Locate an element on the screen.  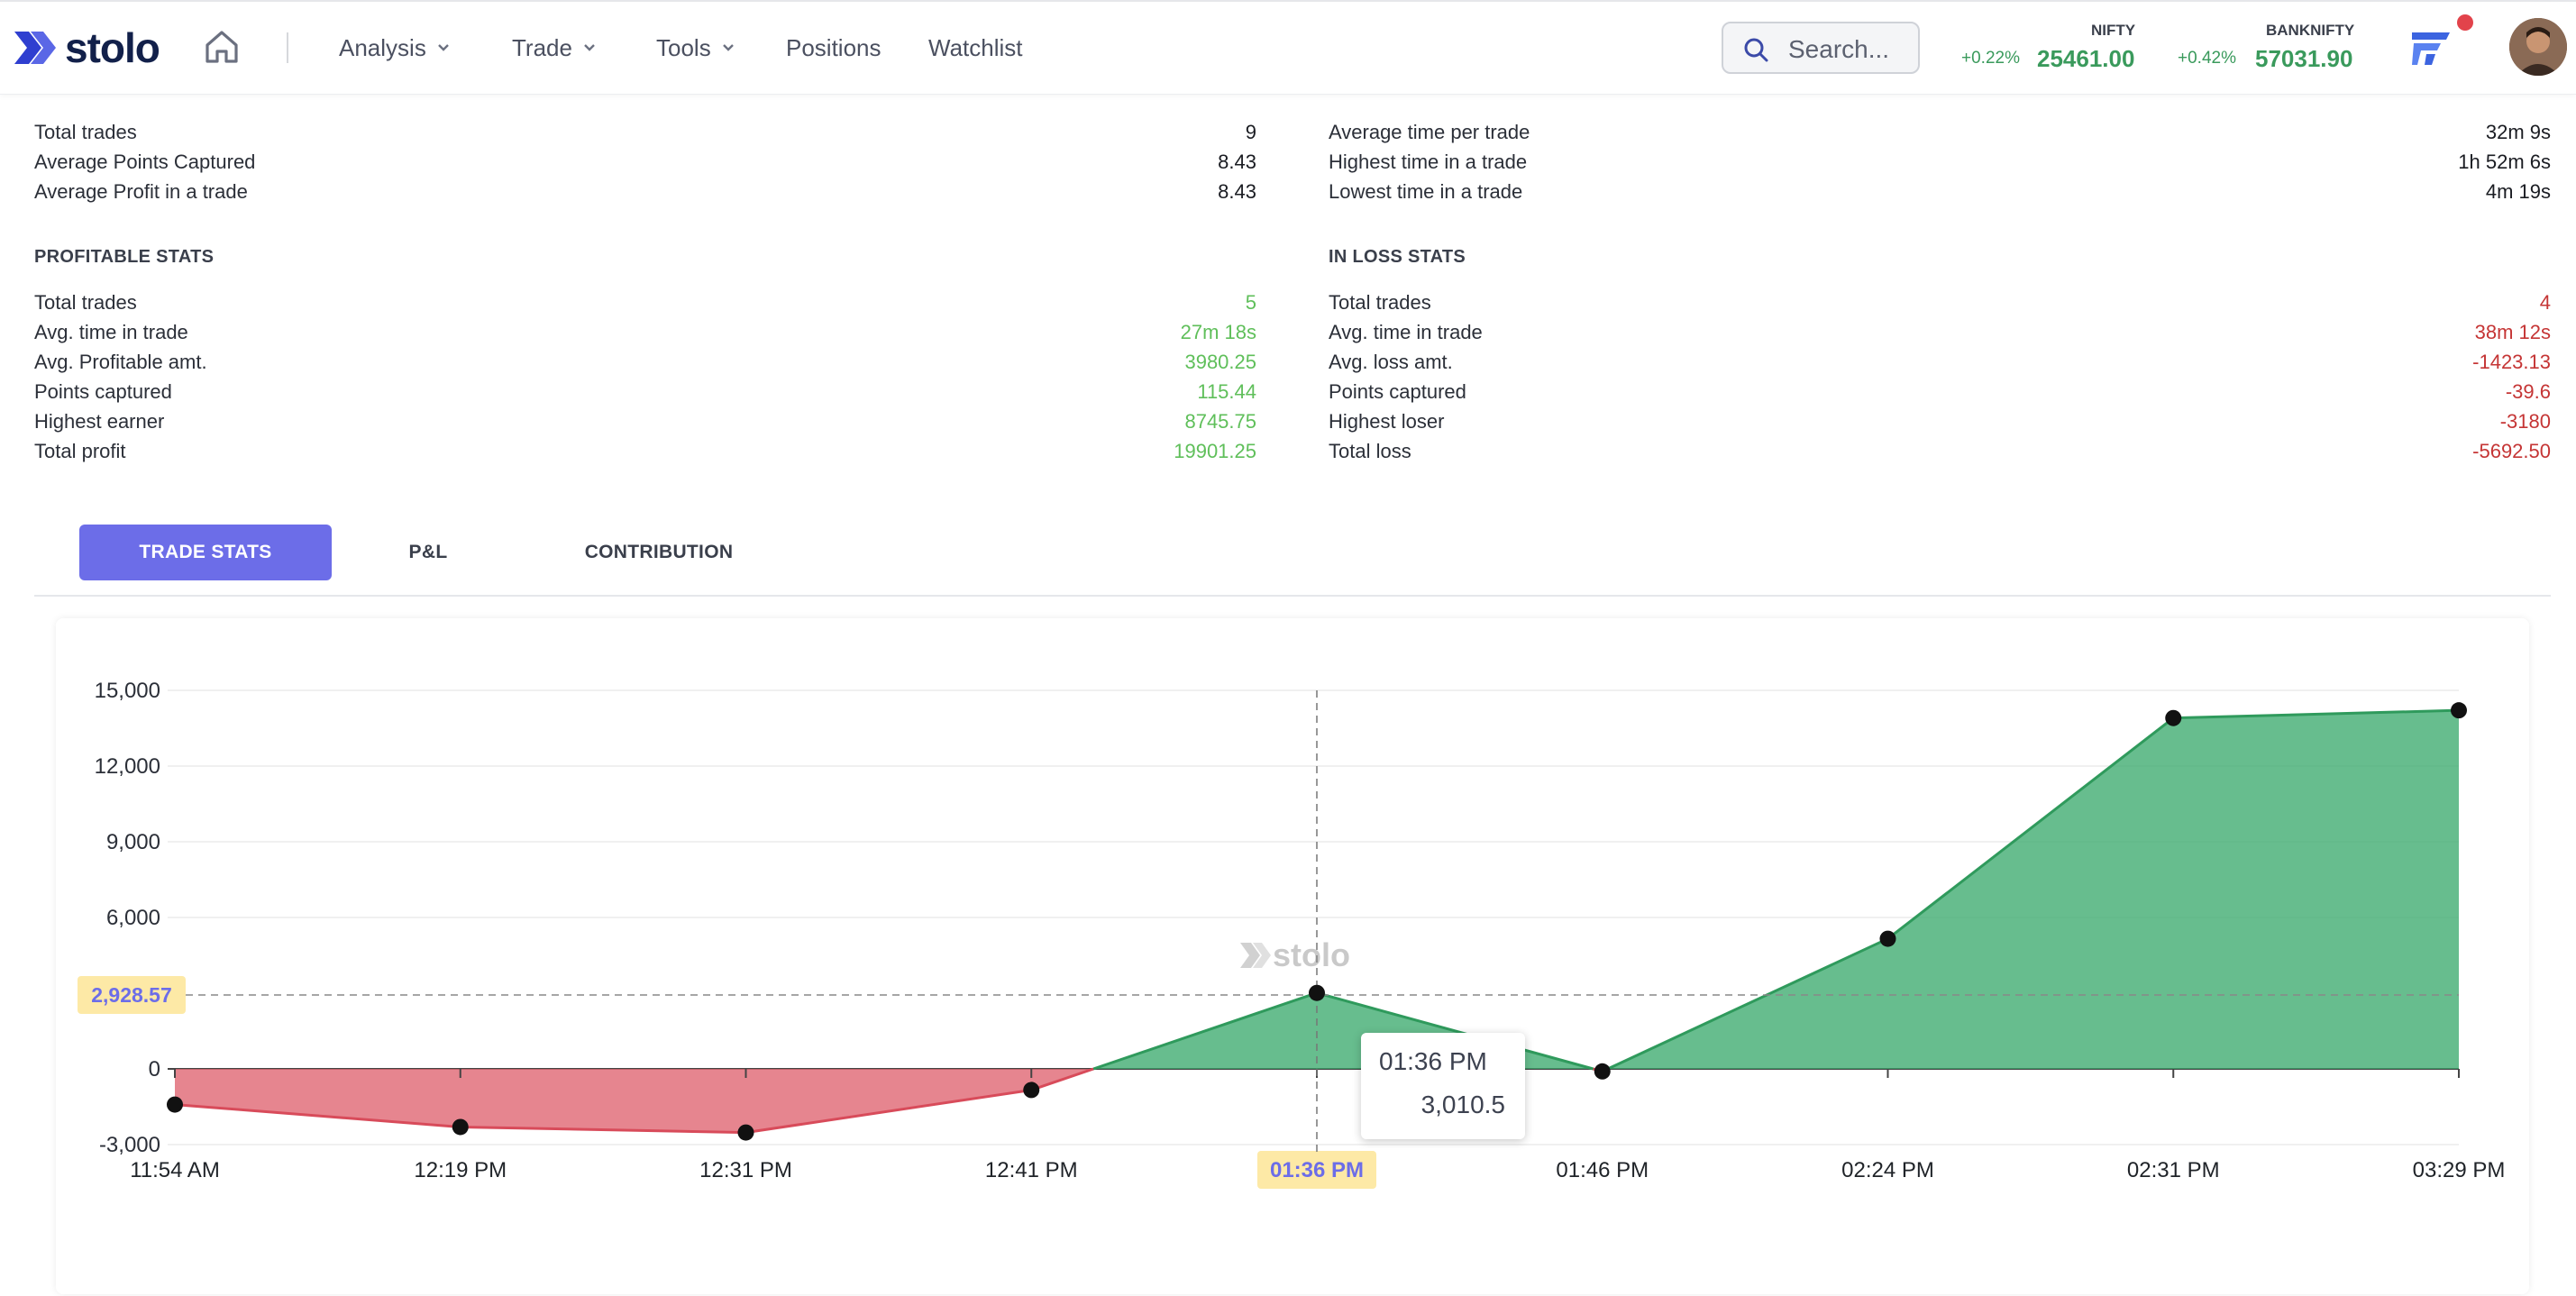
nav-trade: Trade is located at coordinates (554, 48).